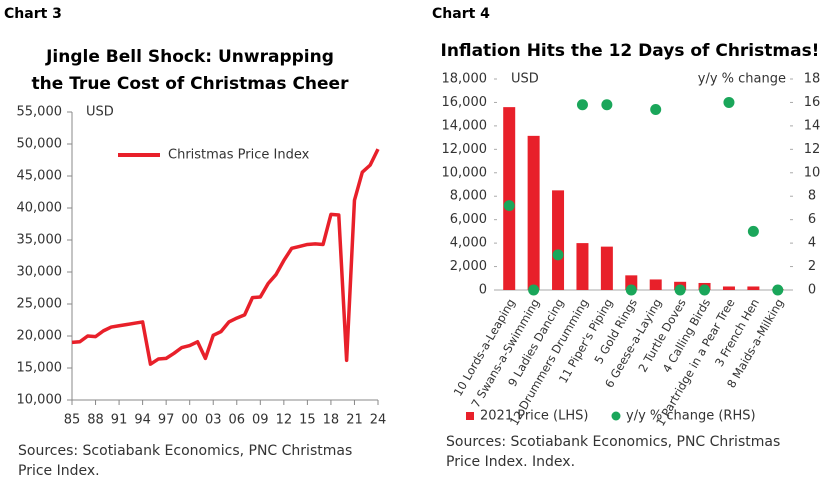 The width and height of the screenshot is (828, 482). Describe the element at coordinates (812, 219) in the screenshot. I see `y-tick-label: 6` at that location.